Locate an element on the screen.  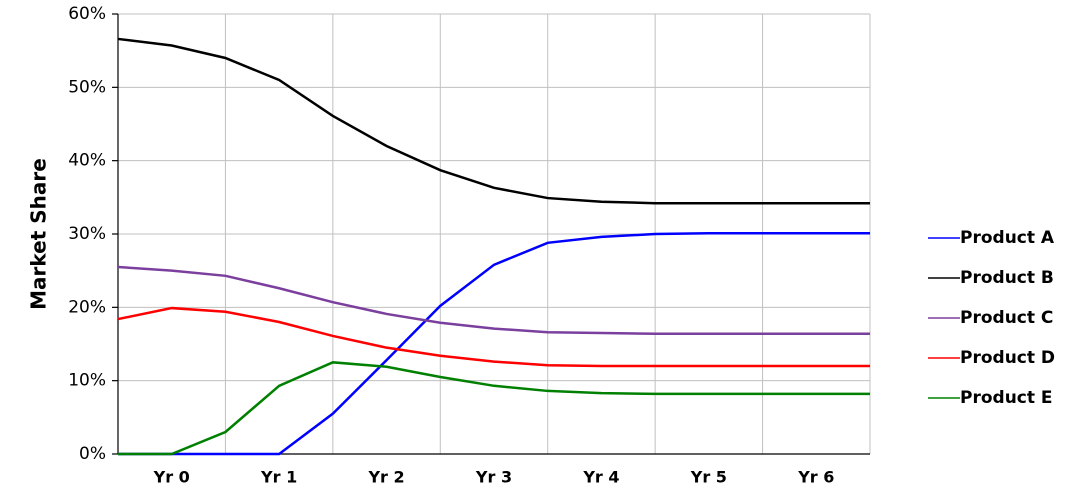
x-tick-label: Yr 2 is located at coordinates (385, 477).